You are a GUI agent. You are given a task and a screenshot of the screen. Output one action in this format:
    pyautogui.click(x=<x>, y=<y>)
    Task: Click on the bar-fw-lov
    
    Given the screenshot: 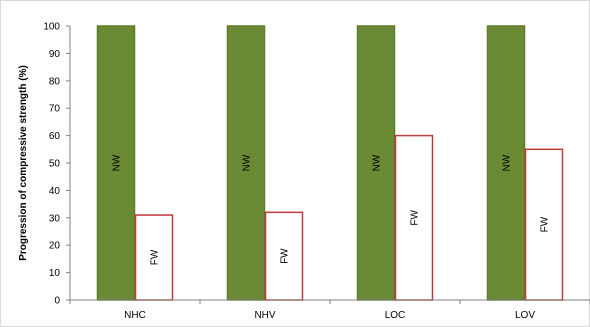 What is the action you would take?
    pyautogui.click(x=544, y=224)
    